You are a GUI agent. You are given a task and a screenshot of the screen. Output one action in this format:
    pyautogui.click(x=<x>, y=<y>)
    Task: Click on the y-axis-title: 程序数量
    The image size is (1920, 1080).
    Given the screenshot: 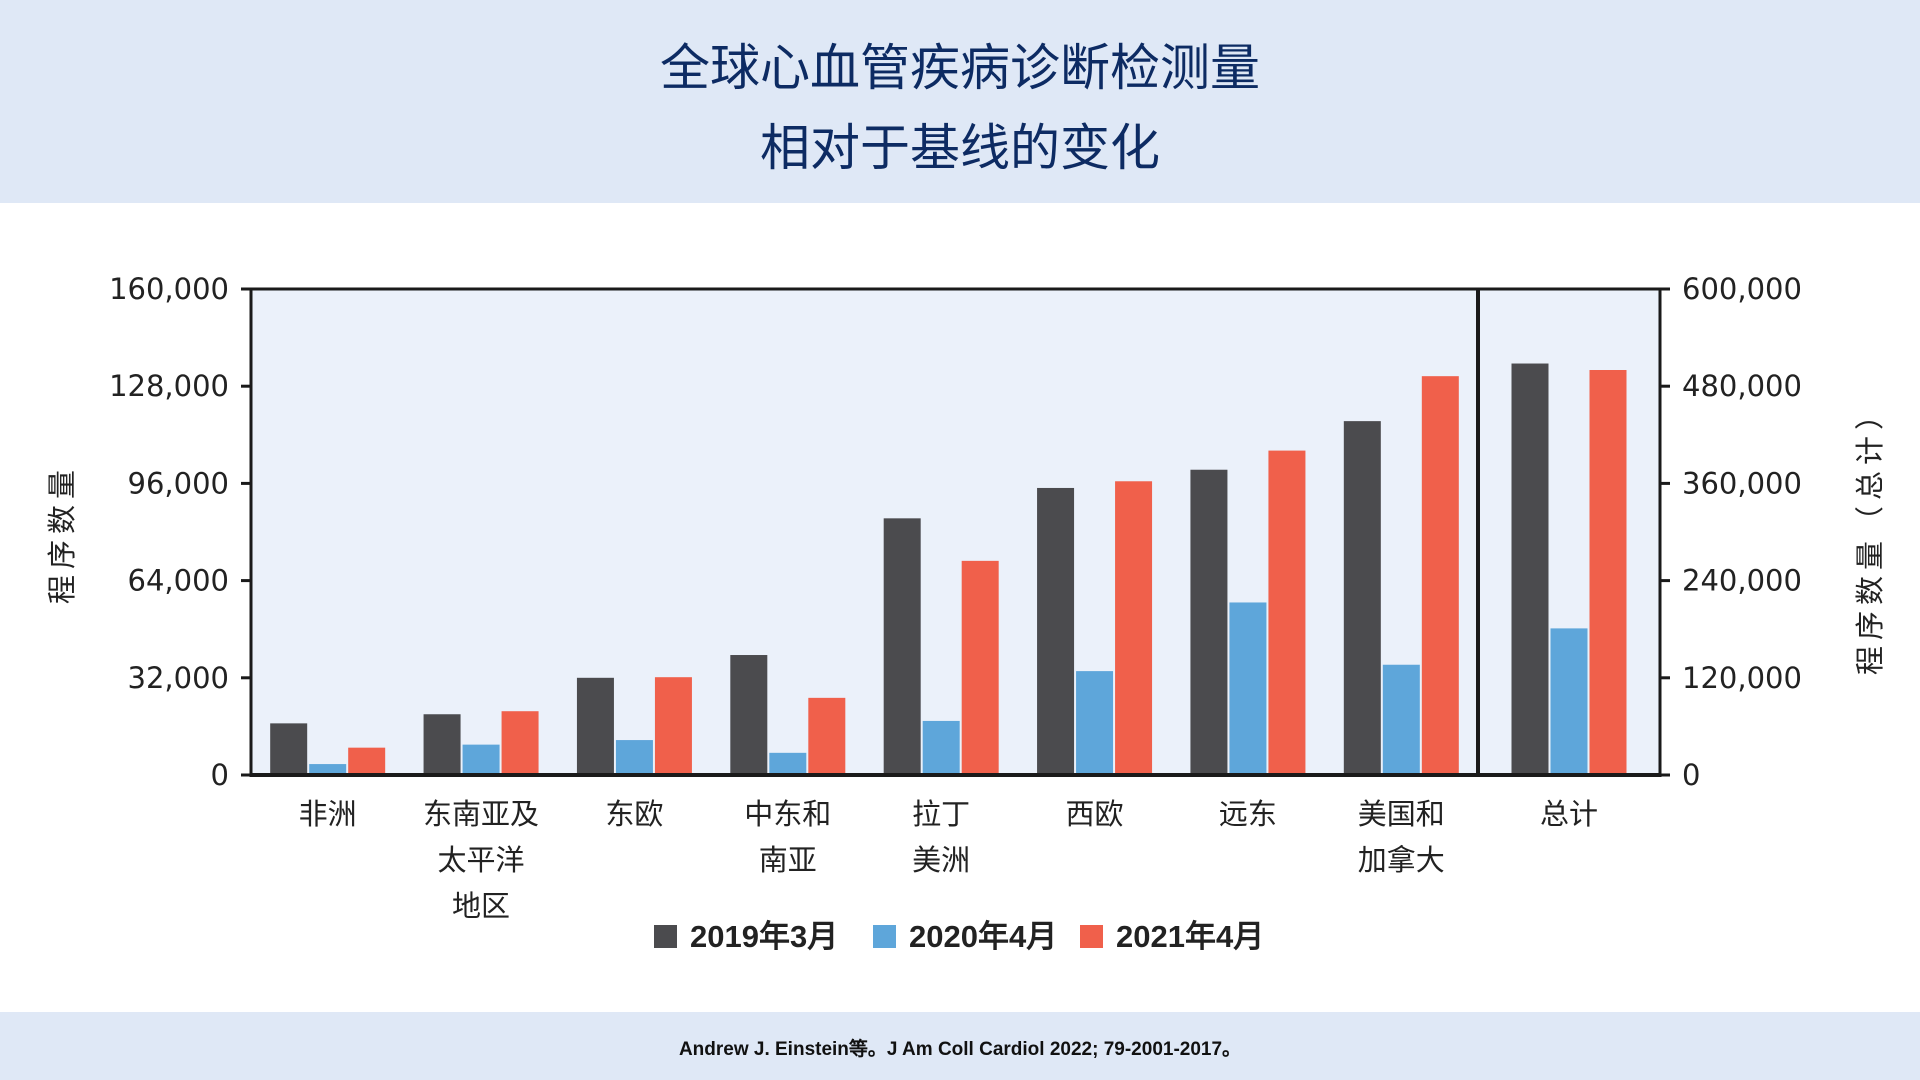 What is the action you would take?
    pyautogui.click(x=62, y=534)
    